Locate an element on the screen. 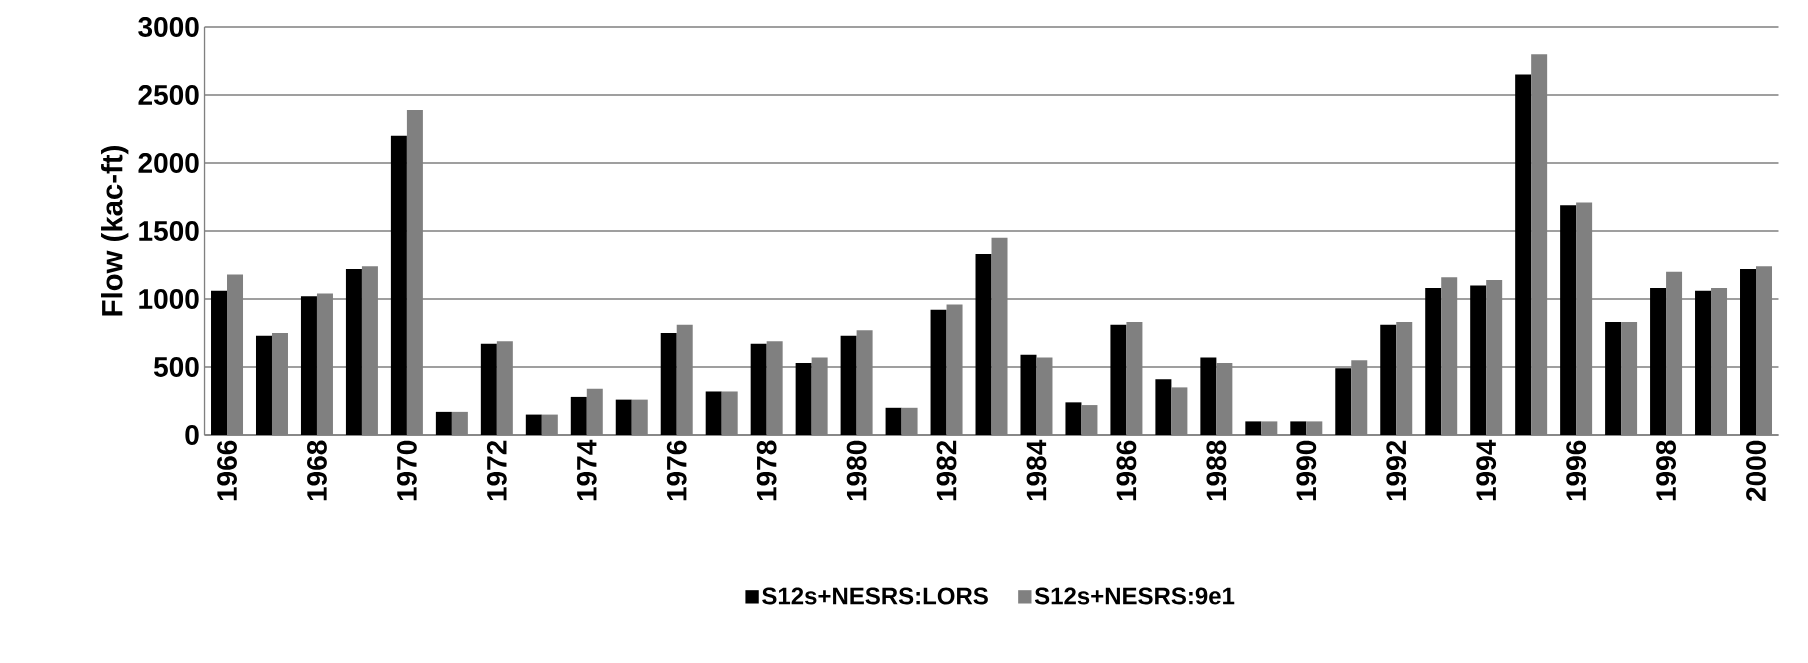 Image resolution: width=1808 pixels, height=663 pixels. x-tick-label: 2000 is located at coordinates (1756, 471).